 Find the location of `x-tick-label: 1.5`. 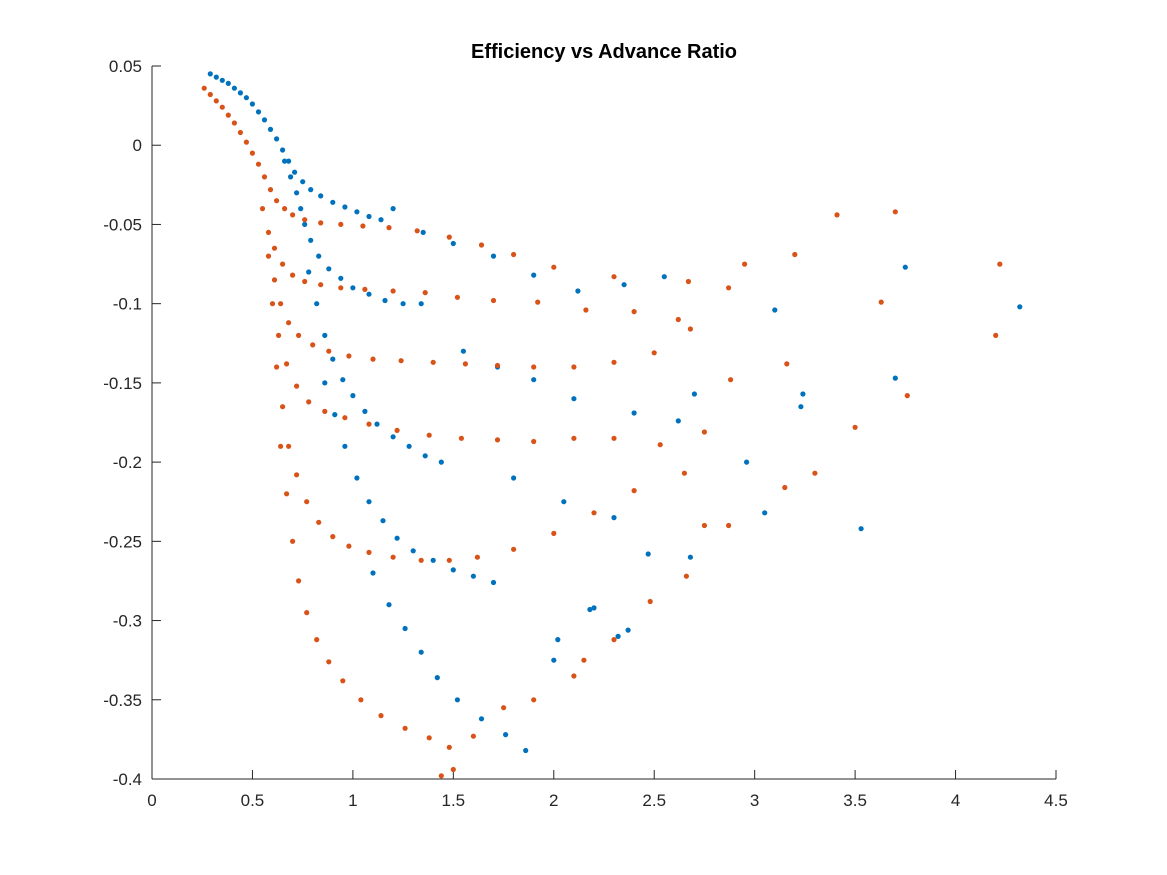

x-tick-label: 1.5 is located at coordinates (454, 800).